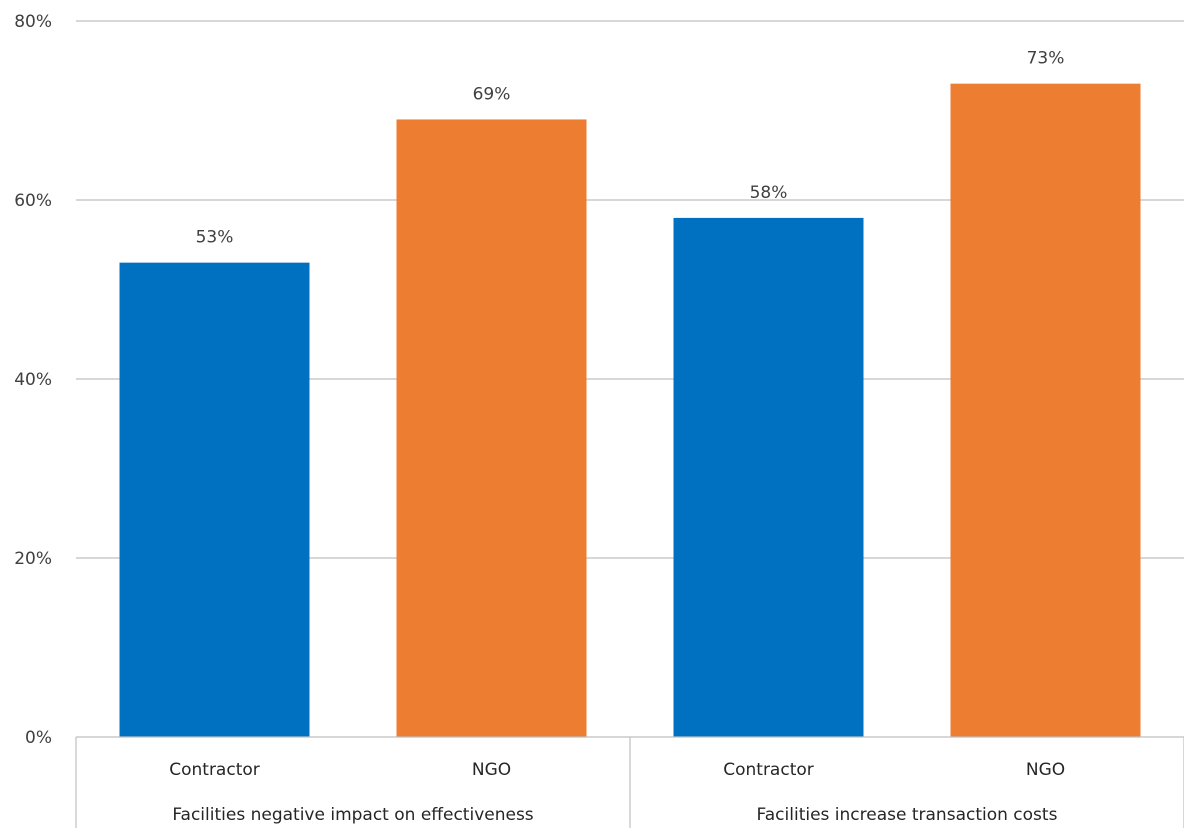  I want to click on bar-ngo-effectiveness, so click(491, 428).